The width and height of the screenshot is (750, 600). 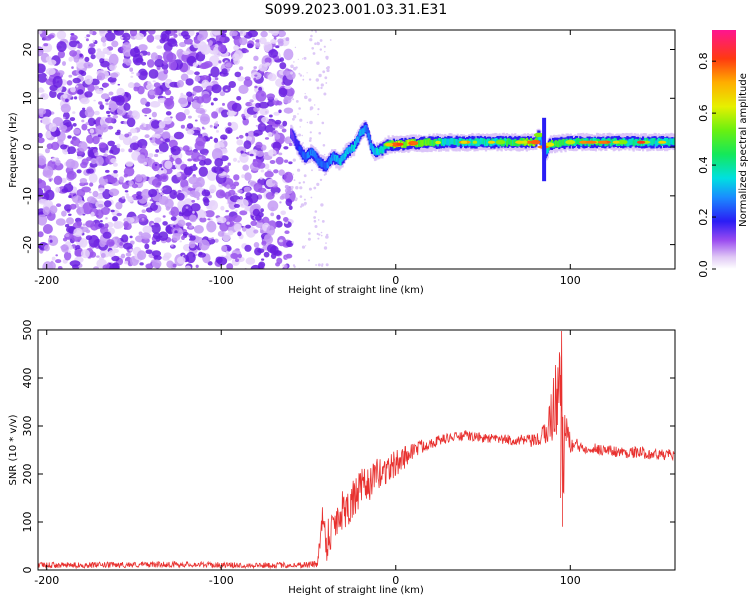 I want to click on snr-x-tick-label: 0, so click(x=395, y=580).